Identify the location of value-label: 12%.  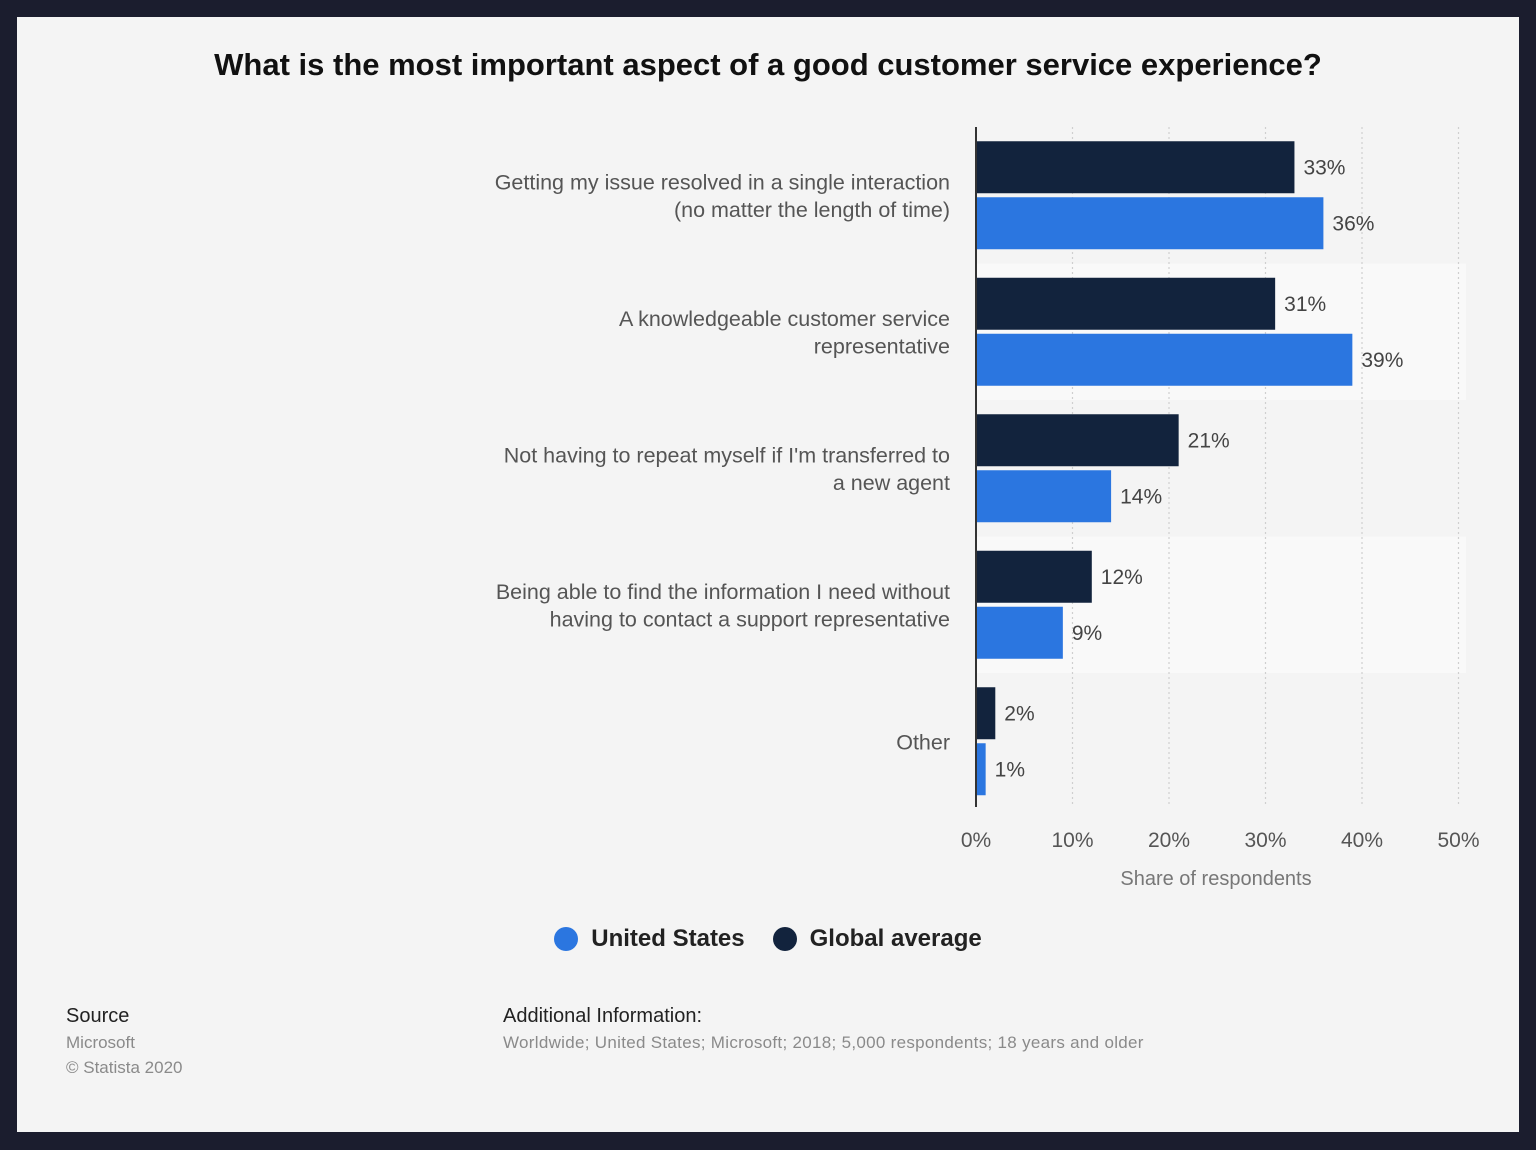
(1122, 577).